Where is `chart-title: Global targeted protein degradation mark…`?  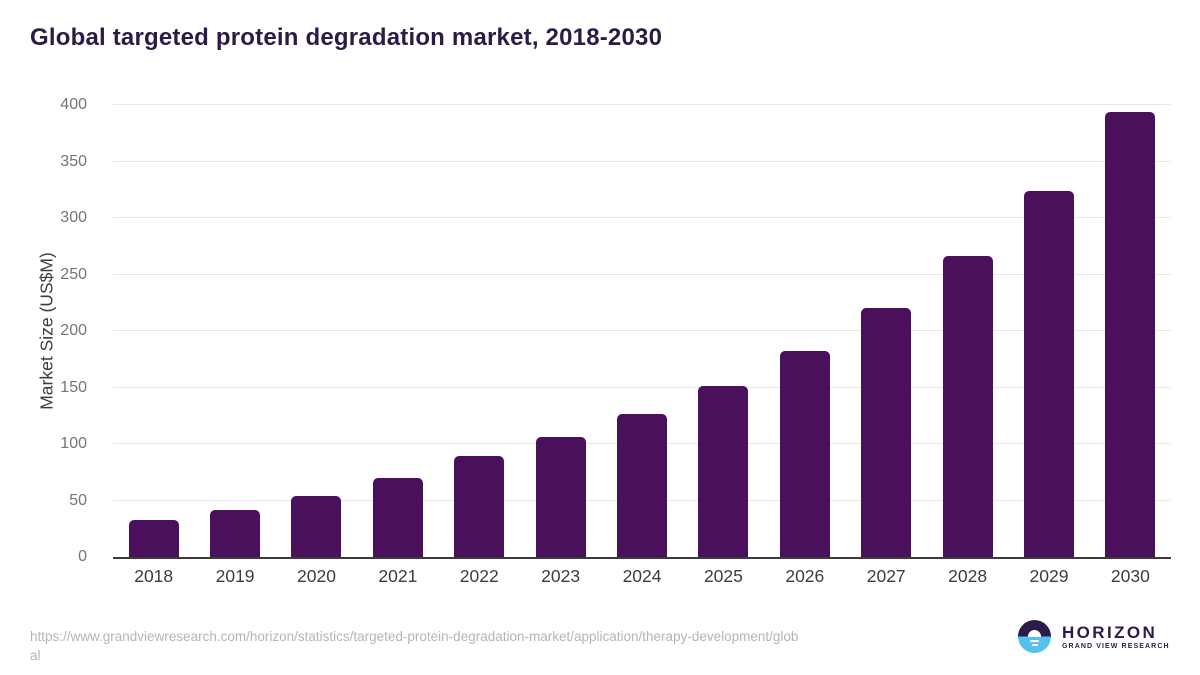
chart-title: Global targeted protein degradation mark… is located at coordinates (346, 37).